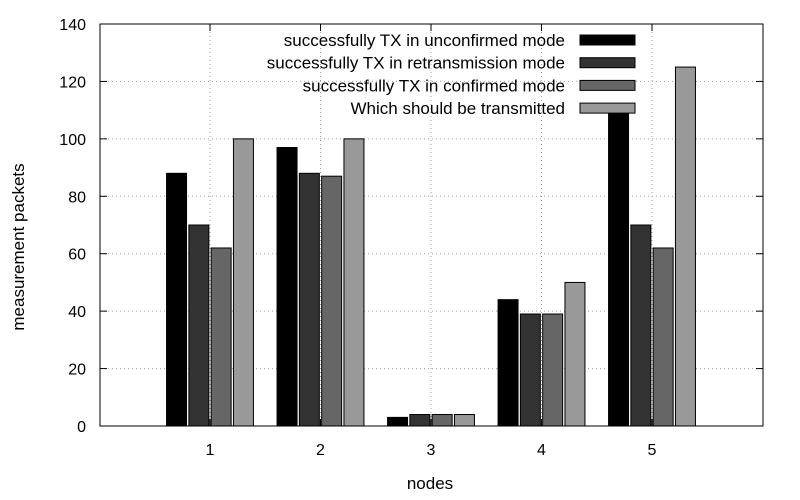 The image size is (800, 500). What do you see at coordinates (72, 25) in the screenshot?
I see `y-tick-label: 140` at bounding box center [72, 25].